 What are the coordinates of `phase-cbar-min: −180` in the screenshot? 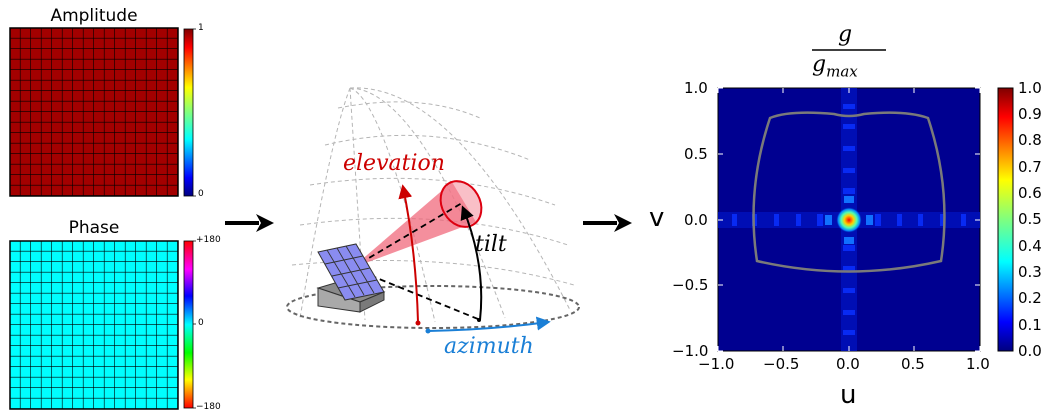 It's located at (208, 407).